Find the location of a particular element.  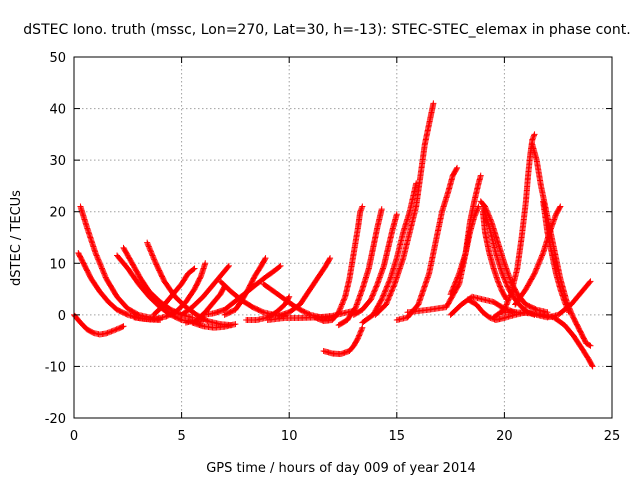

series-s9 is located at coordinates (205, 290).